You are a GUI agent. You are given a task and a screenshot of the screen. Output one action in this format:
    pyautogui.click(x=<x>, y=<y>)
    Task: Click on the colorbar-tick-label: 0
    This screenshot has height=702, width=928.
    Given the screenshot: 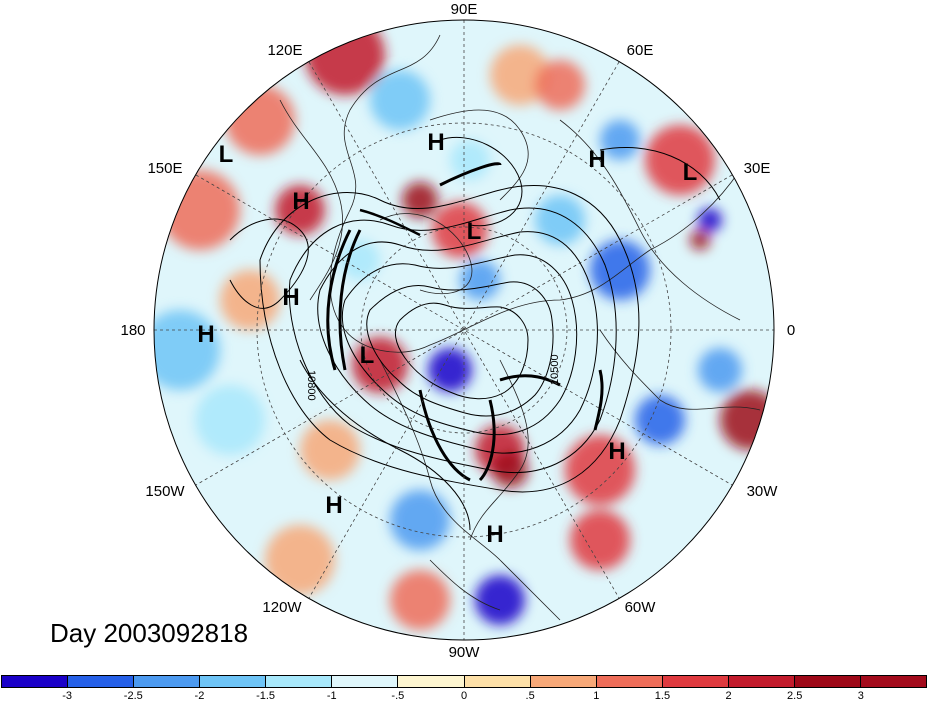 What is the action you would take?
    pyautogui.click(x=464, y=696)
    